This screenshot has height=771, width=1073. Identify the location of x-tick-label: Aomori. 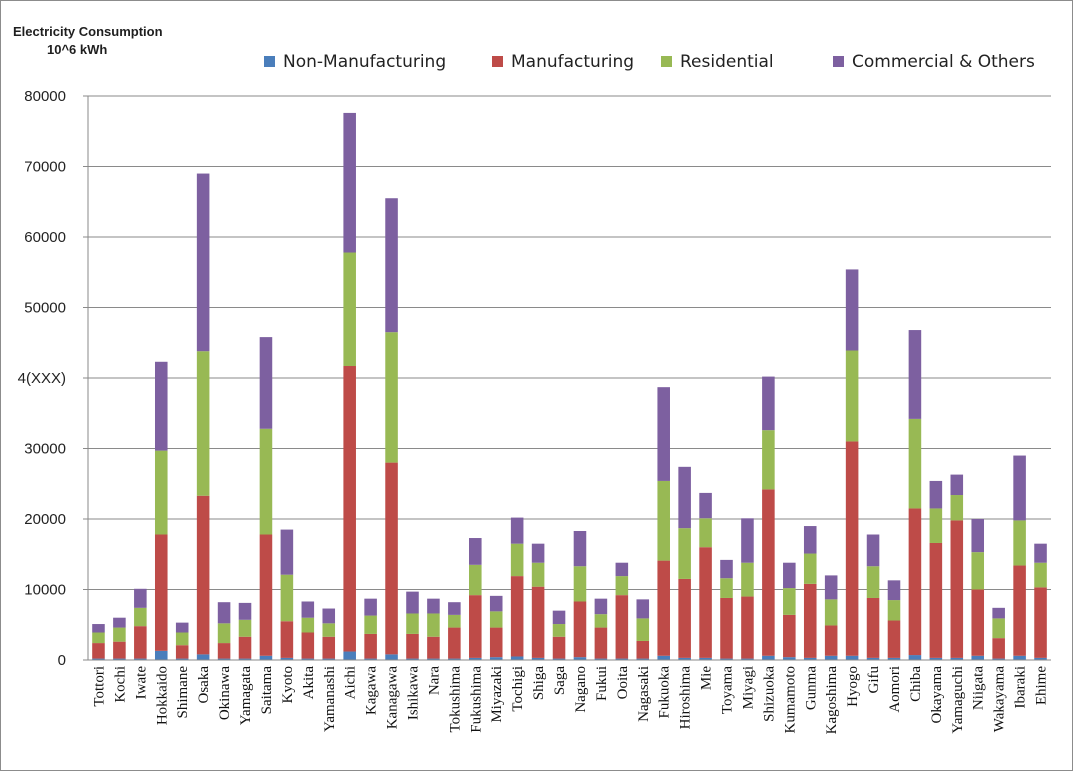
(895, 689).